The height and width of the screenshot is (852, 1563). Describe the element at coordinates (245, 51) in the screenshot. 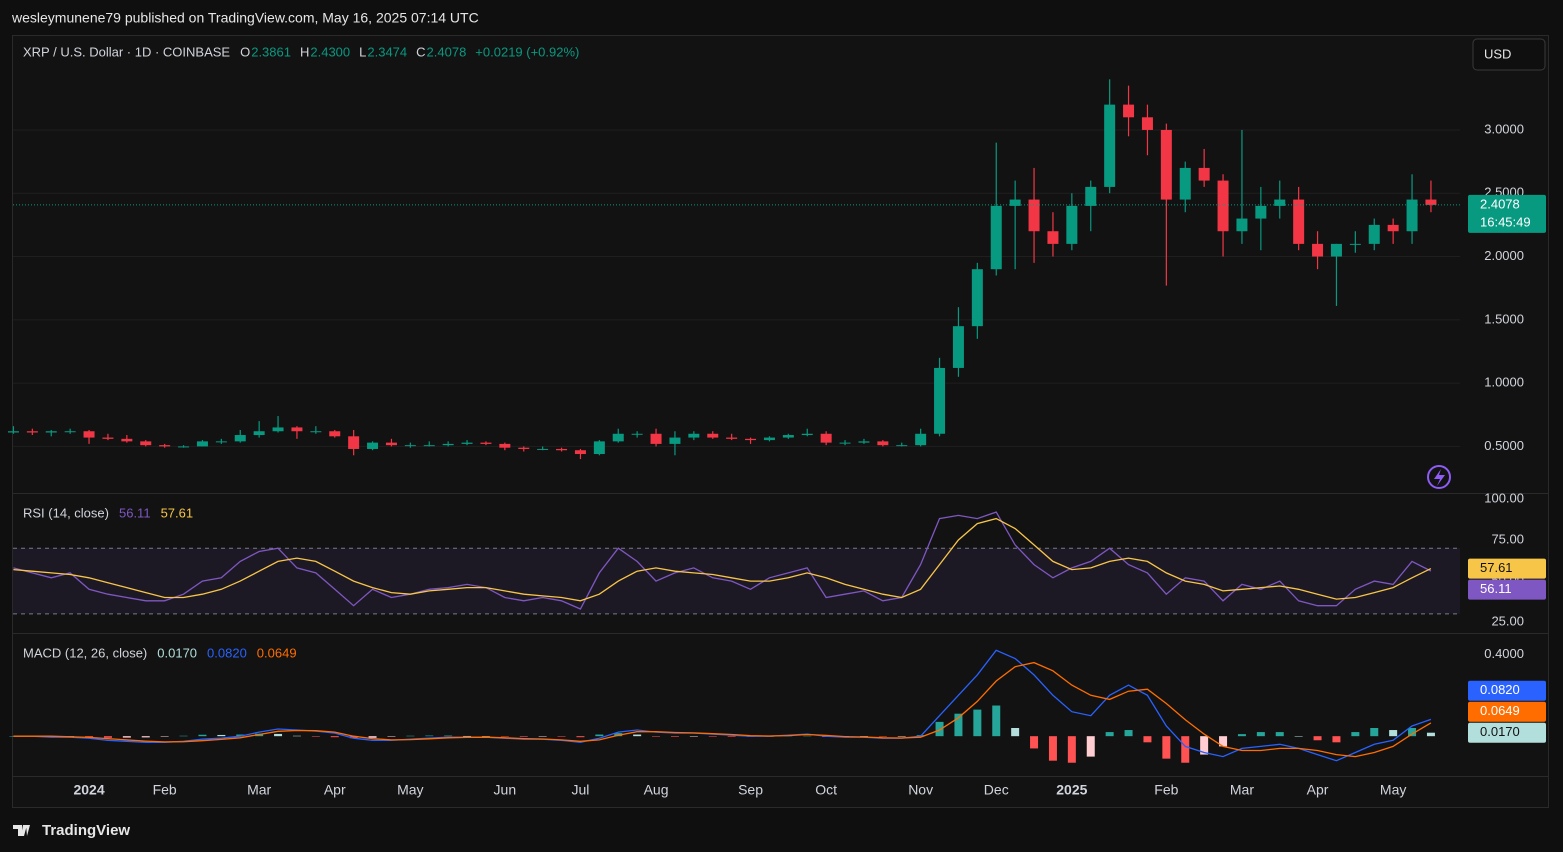

I see `ohlc-key: O` at that location.